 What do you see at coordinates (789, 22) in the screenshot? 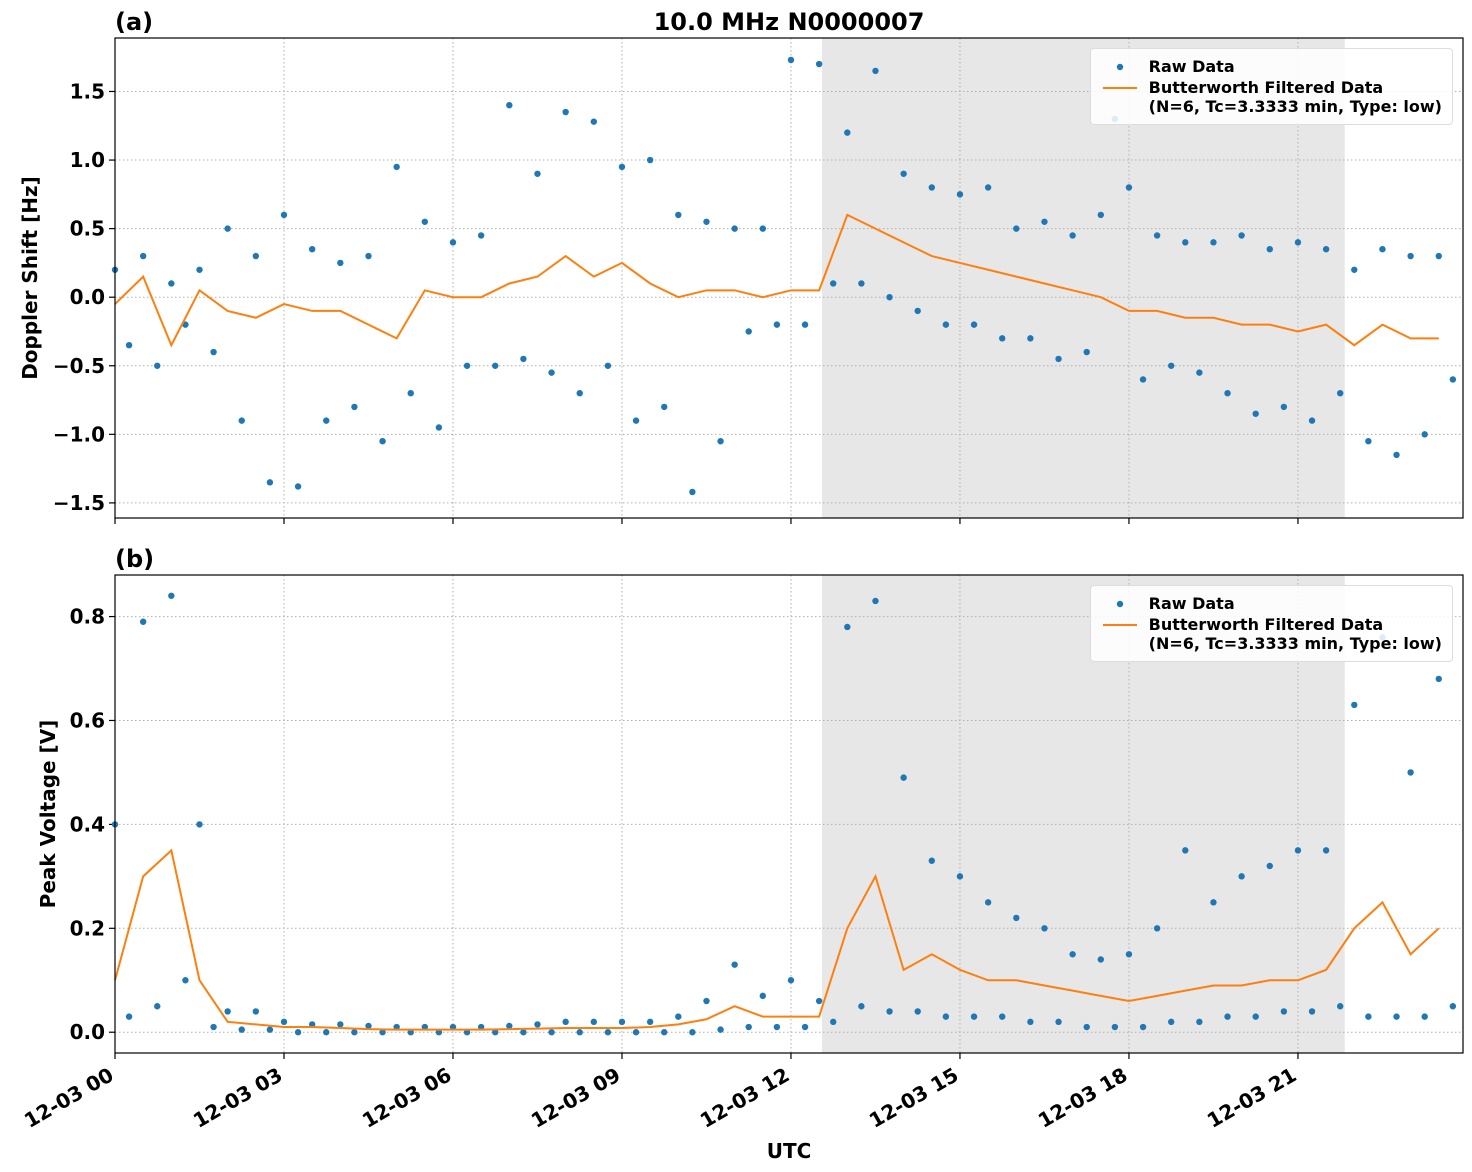
I see `chart-title: 10.0 MHz N0000007` at bounding box center [789, 22].